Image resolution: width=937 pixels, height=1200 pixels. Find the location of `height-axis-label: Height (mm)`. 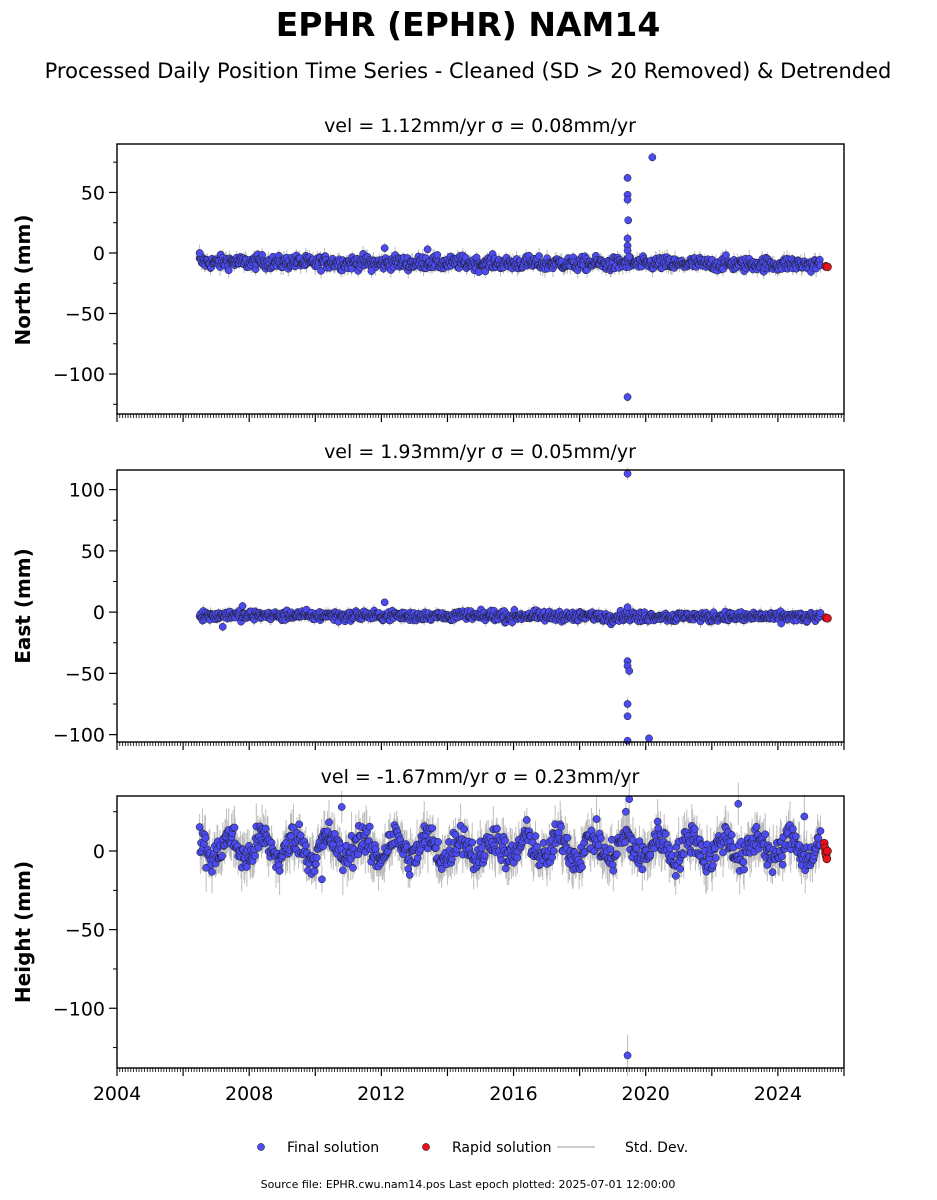

height-axis-label: Height (mm) is located at coordinates (23, 932).